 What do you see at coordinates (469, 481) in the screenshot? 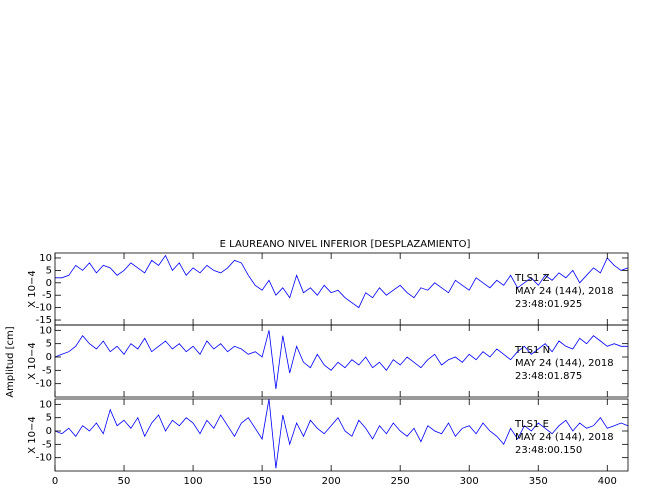
I see `x-tick-label: 300` at bounding box center [469, 481].